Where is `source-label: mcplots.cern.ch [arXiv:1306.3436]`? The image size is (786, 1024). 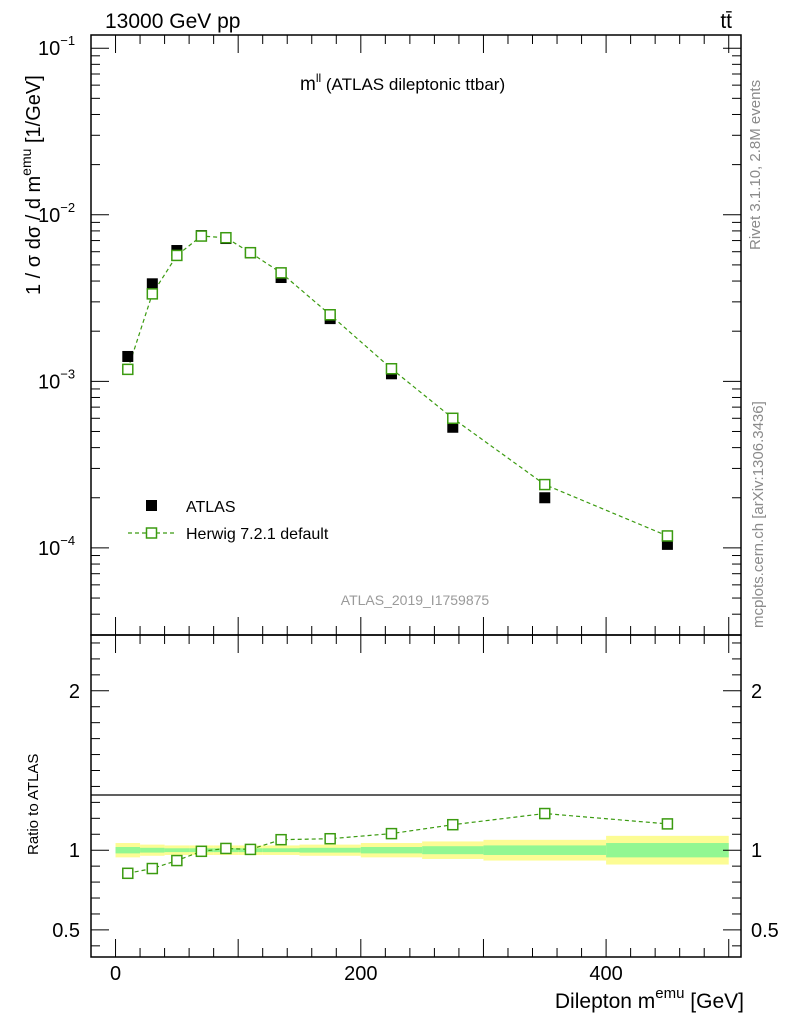
source-label: mcplots.cern.ch [arXiv:1306.3436] is located at coordinates (758, 514).